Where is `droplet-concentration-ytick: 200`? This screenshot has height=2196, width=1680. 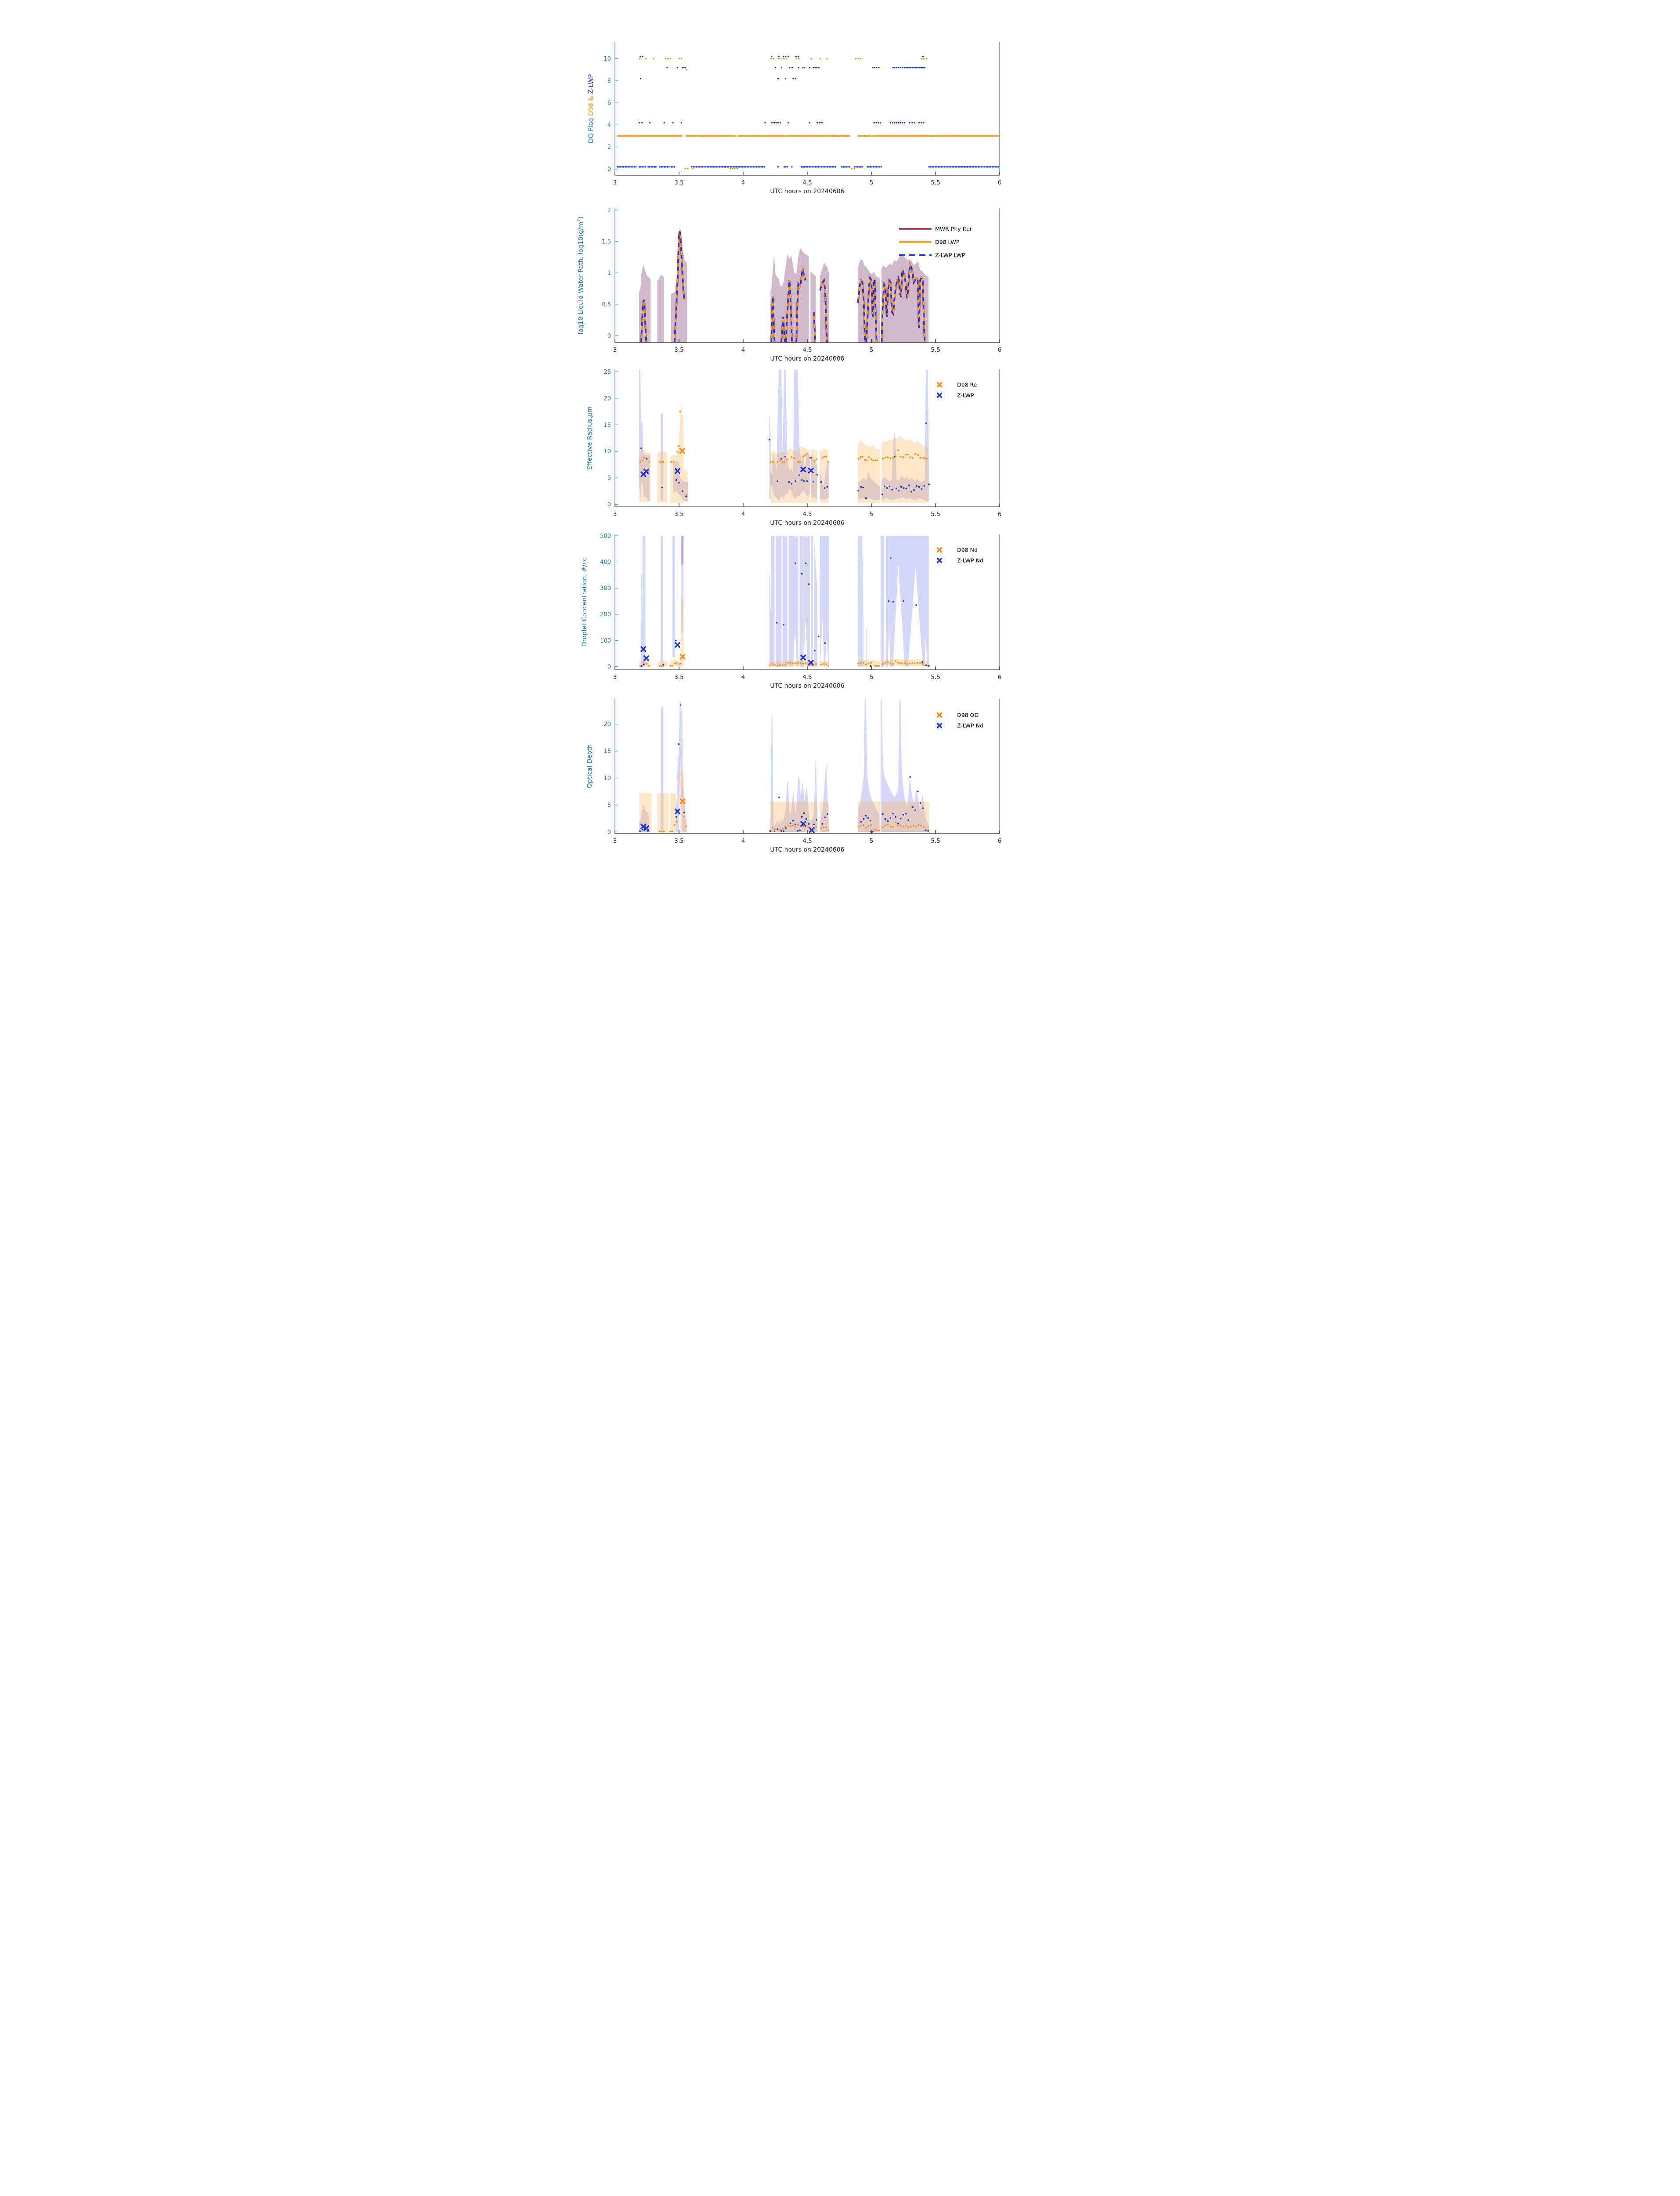
droplet-concentration-ytick: 200 is located at coordinates (605, 614).